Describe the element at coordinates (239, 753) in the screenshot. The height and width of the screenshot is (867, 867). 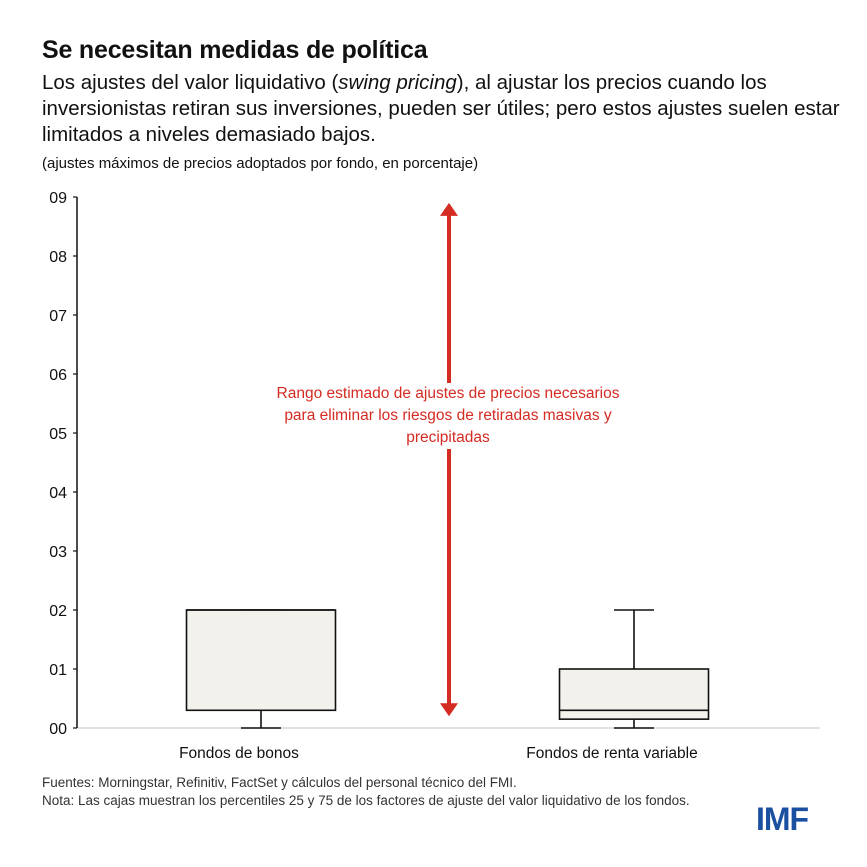
I see `x-category-label: Fondos de bonos` at that location.